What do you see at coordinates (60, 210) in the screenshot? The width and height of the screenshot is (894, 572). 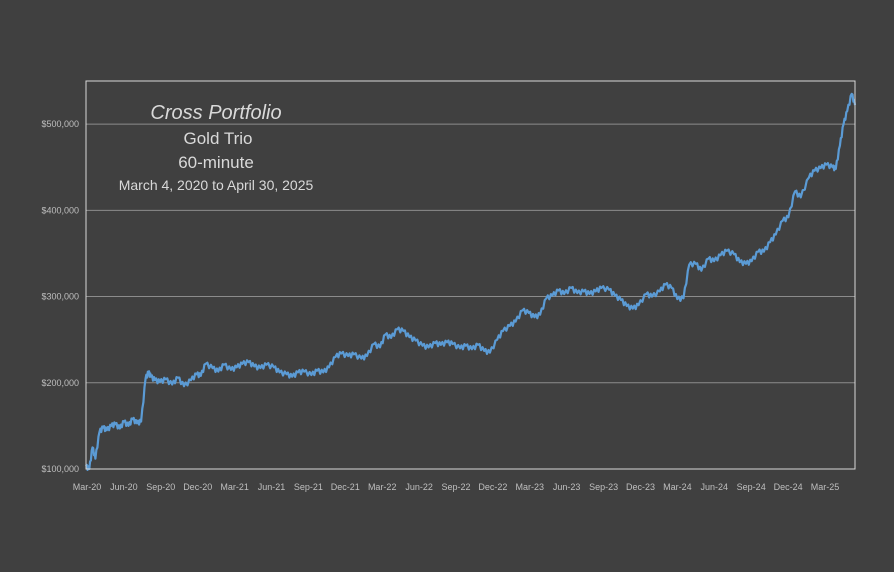 I see `y-tick-label: $400,000` at bounding box center [60, 210].